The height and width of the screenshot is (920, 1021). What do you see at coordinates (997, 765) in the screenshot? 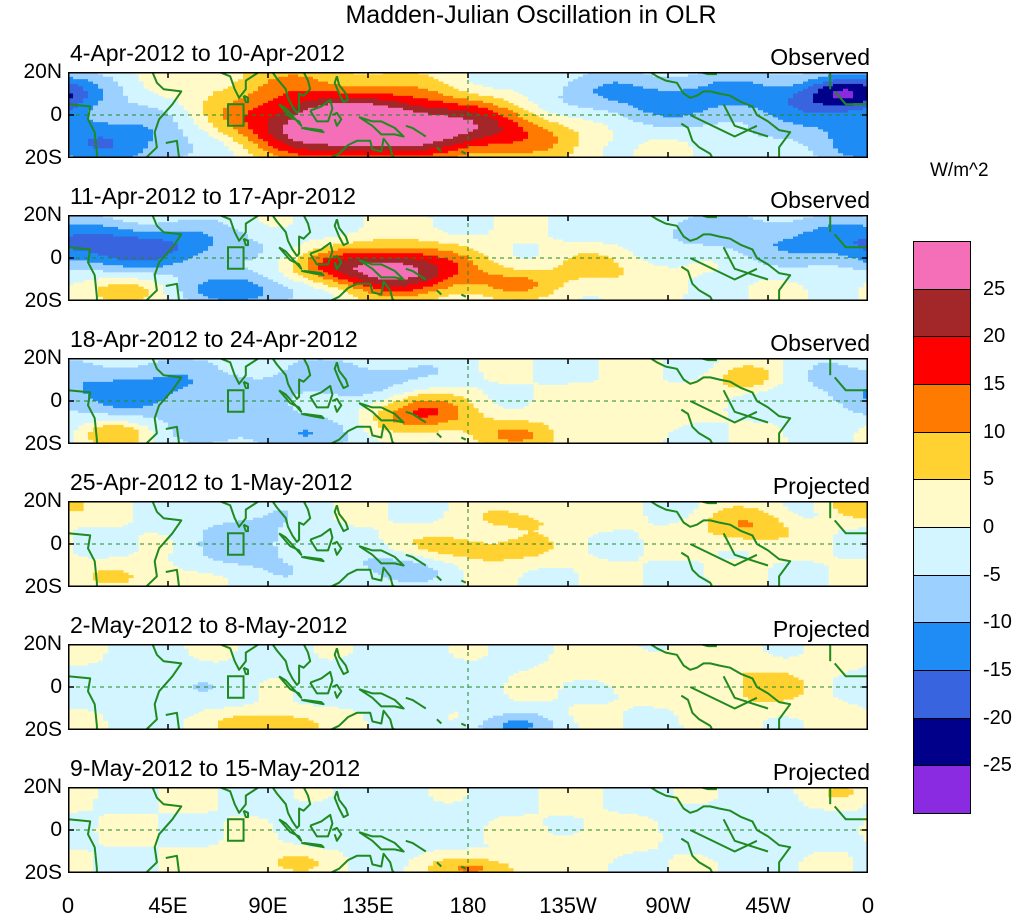
I see `colorbar-label: -25` at bounding box center [997, 765].